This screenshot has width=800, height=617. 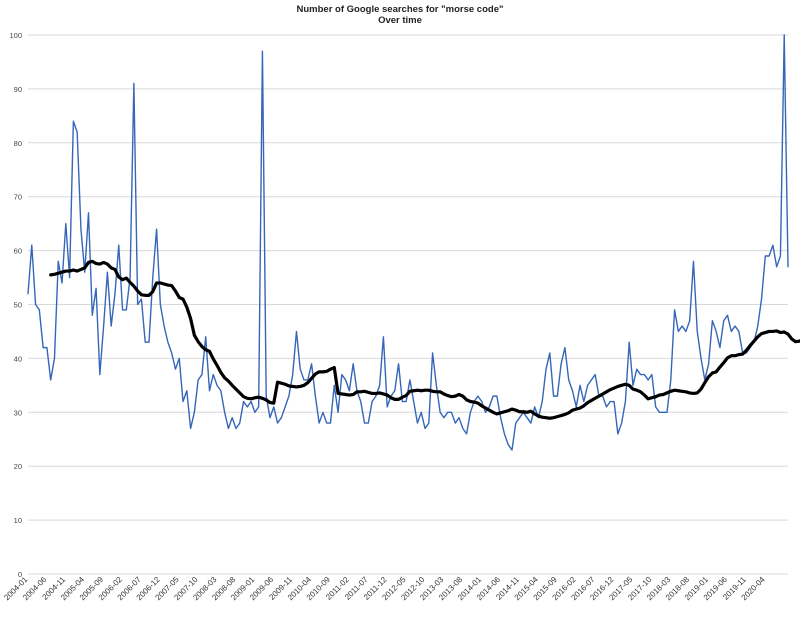 I want to click on y-tick-label: 30, so click(x=18, y=412).